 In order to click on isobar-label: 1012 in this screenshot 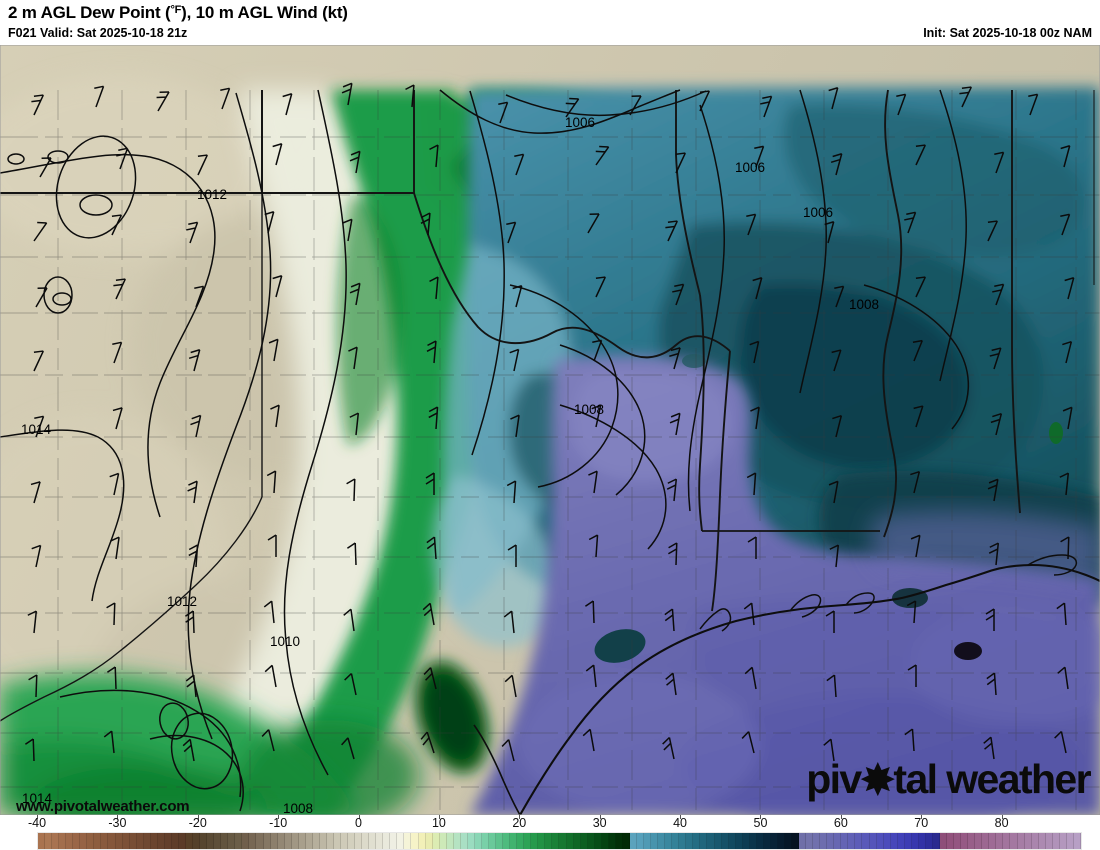, I will do `click(212, 194)`.